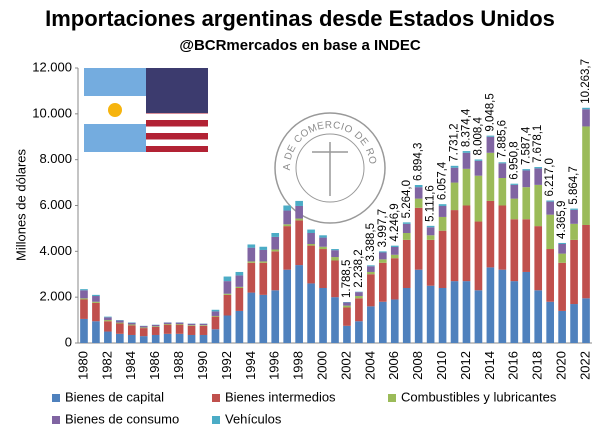  What do you see at coordinates (274, 365) in the screenshot?
I see `x-tick-label: 1996` at bounding box center [274, 365].